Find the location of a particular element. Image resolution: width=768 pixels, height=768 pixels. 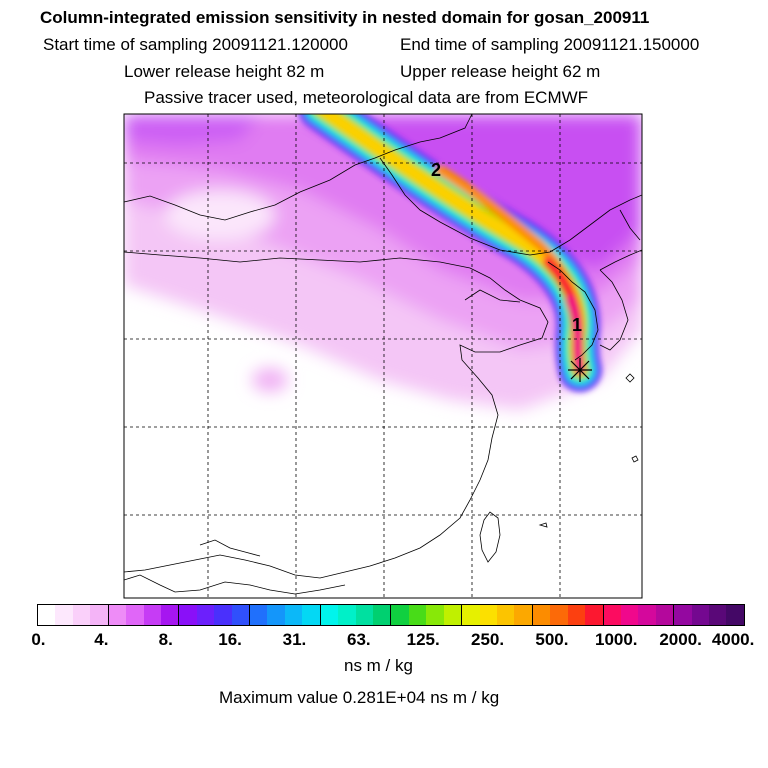

colorbar-tick-label: 4000. is located at coordinates (733, 639).